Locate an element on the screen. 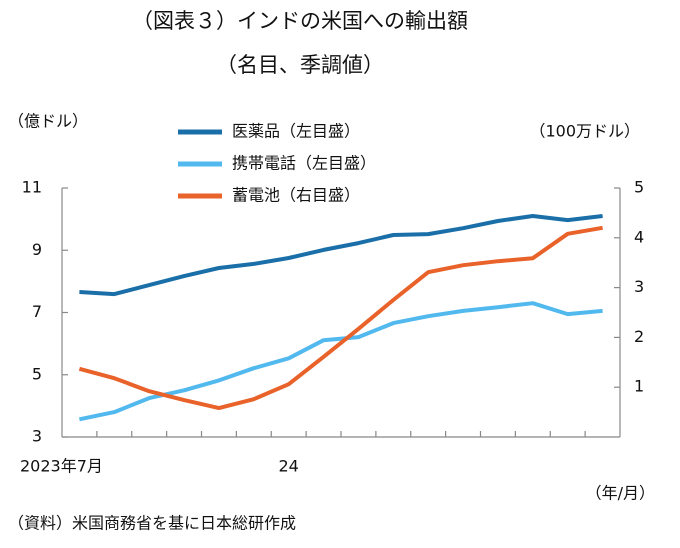  x-tick-label: 2023年7月 is located at coordinates (61, 466).